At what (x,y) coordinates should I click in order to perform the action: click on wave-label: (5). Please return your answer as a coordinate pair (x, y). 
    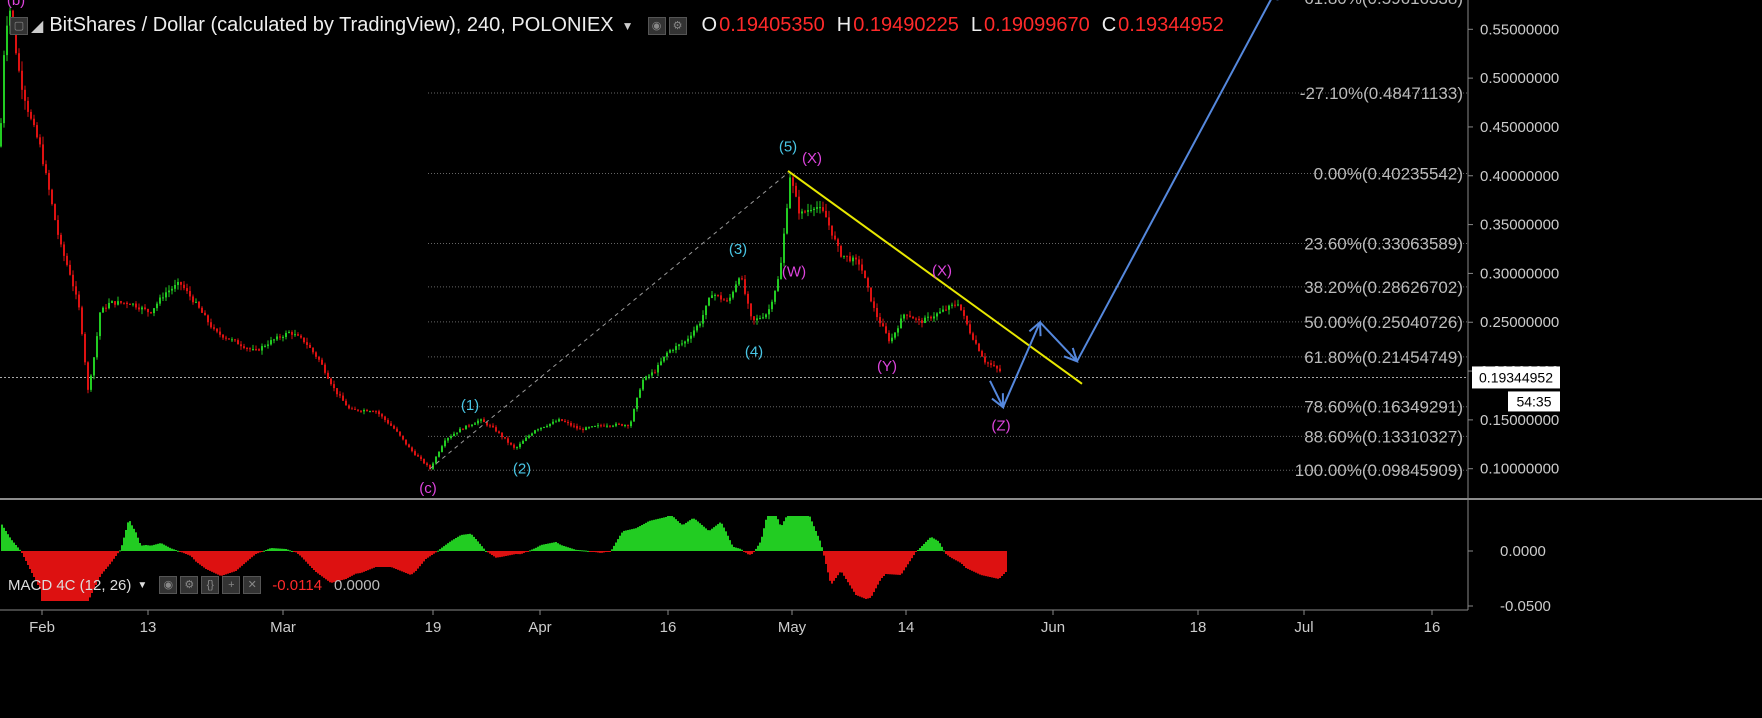
    Looking at the image, I should click on (788, 146).